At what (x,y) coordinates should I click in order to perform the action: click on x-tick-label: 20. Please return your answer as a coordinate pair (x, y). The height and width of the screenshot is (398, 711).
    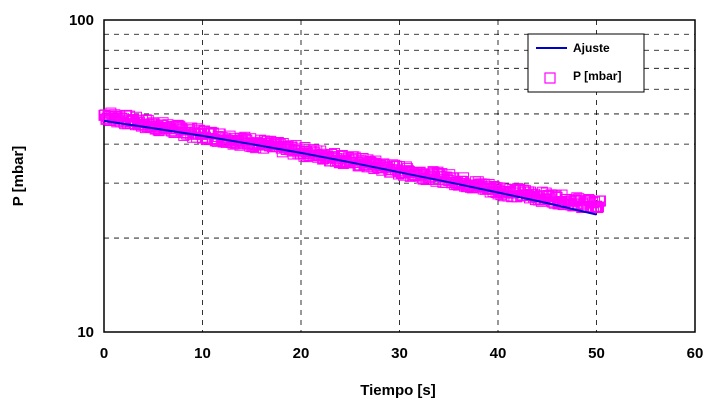
    Looking at the image, I should click on (301, 353).